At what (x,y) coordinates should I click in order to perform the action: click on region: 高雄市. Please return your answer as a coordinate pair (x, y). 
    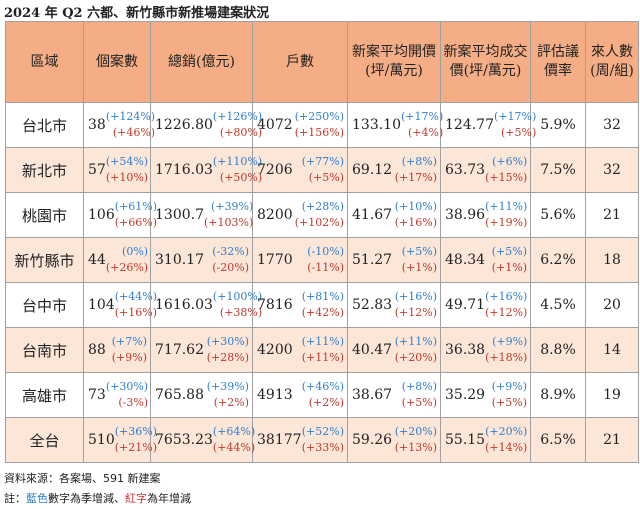
    Looking at the image, I should click on (44, 395).